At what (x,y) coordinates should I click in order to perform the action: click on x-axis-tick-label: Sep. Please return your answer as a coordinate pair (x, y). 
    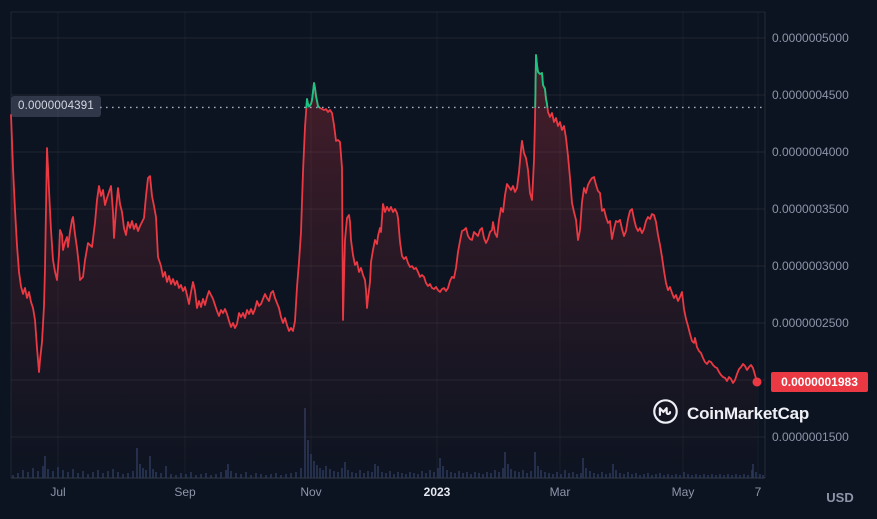
    Looking at the image, I should click on (185, 492).